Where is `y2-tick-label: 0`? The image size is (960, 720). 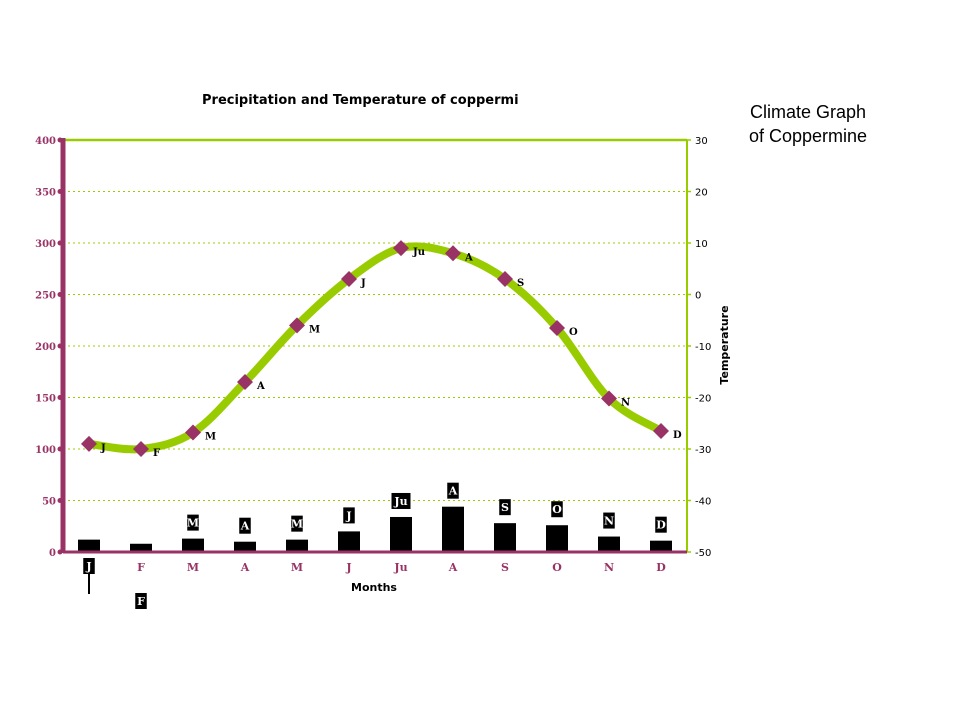 y2-tick-label: 0 is located at coordinates (698, 296).